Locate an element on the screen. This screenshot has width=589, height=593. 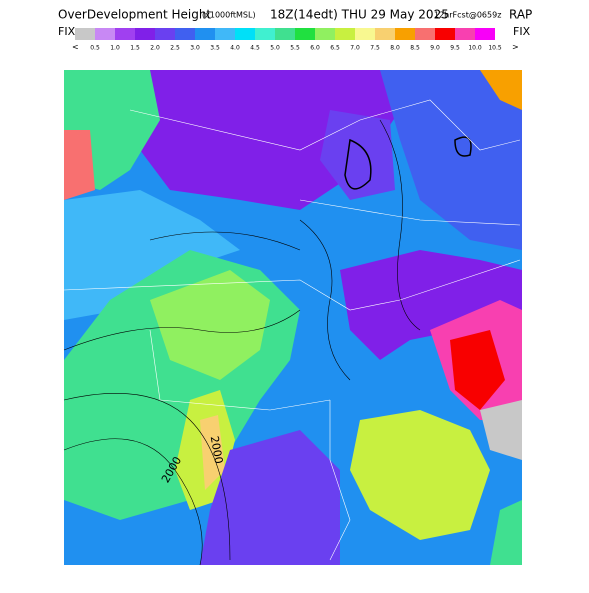
title: OverDevelopment Height is located at coordinates (134, 15).